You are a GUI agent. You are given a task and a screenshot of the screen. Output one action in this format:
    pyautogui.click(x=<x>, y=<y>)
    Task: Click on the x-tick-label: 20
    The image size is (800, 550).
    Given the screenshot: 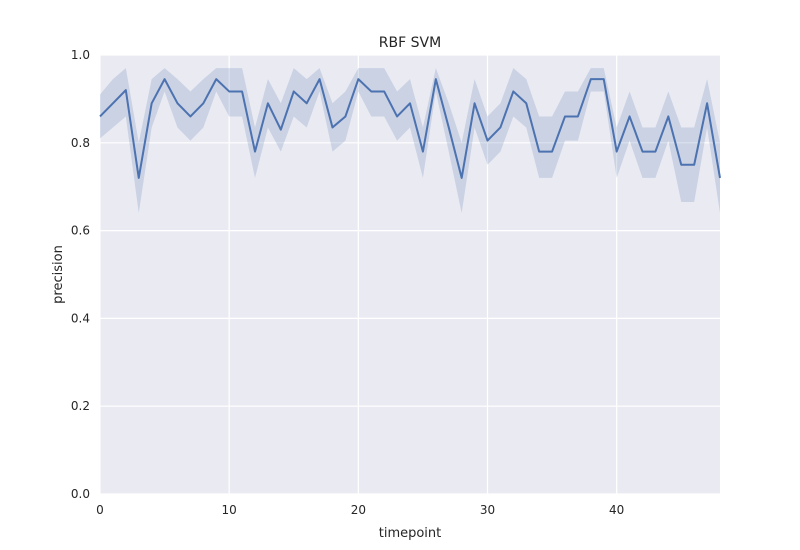 What is the action you would take?
    pyautogui.click(x=358, y=510)
    